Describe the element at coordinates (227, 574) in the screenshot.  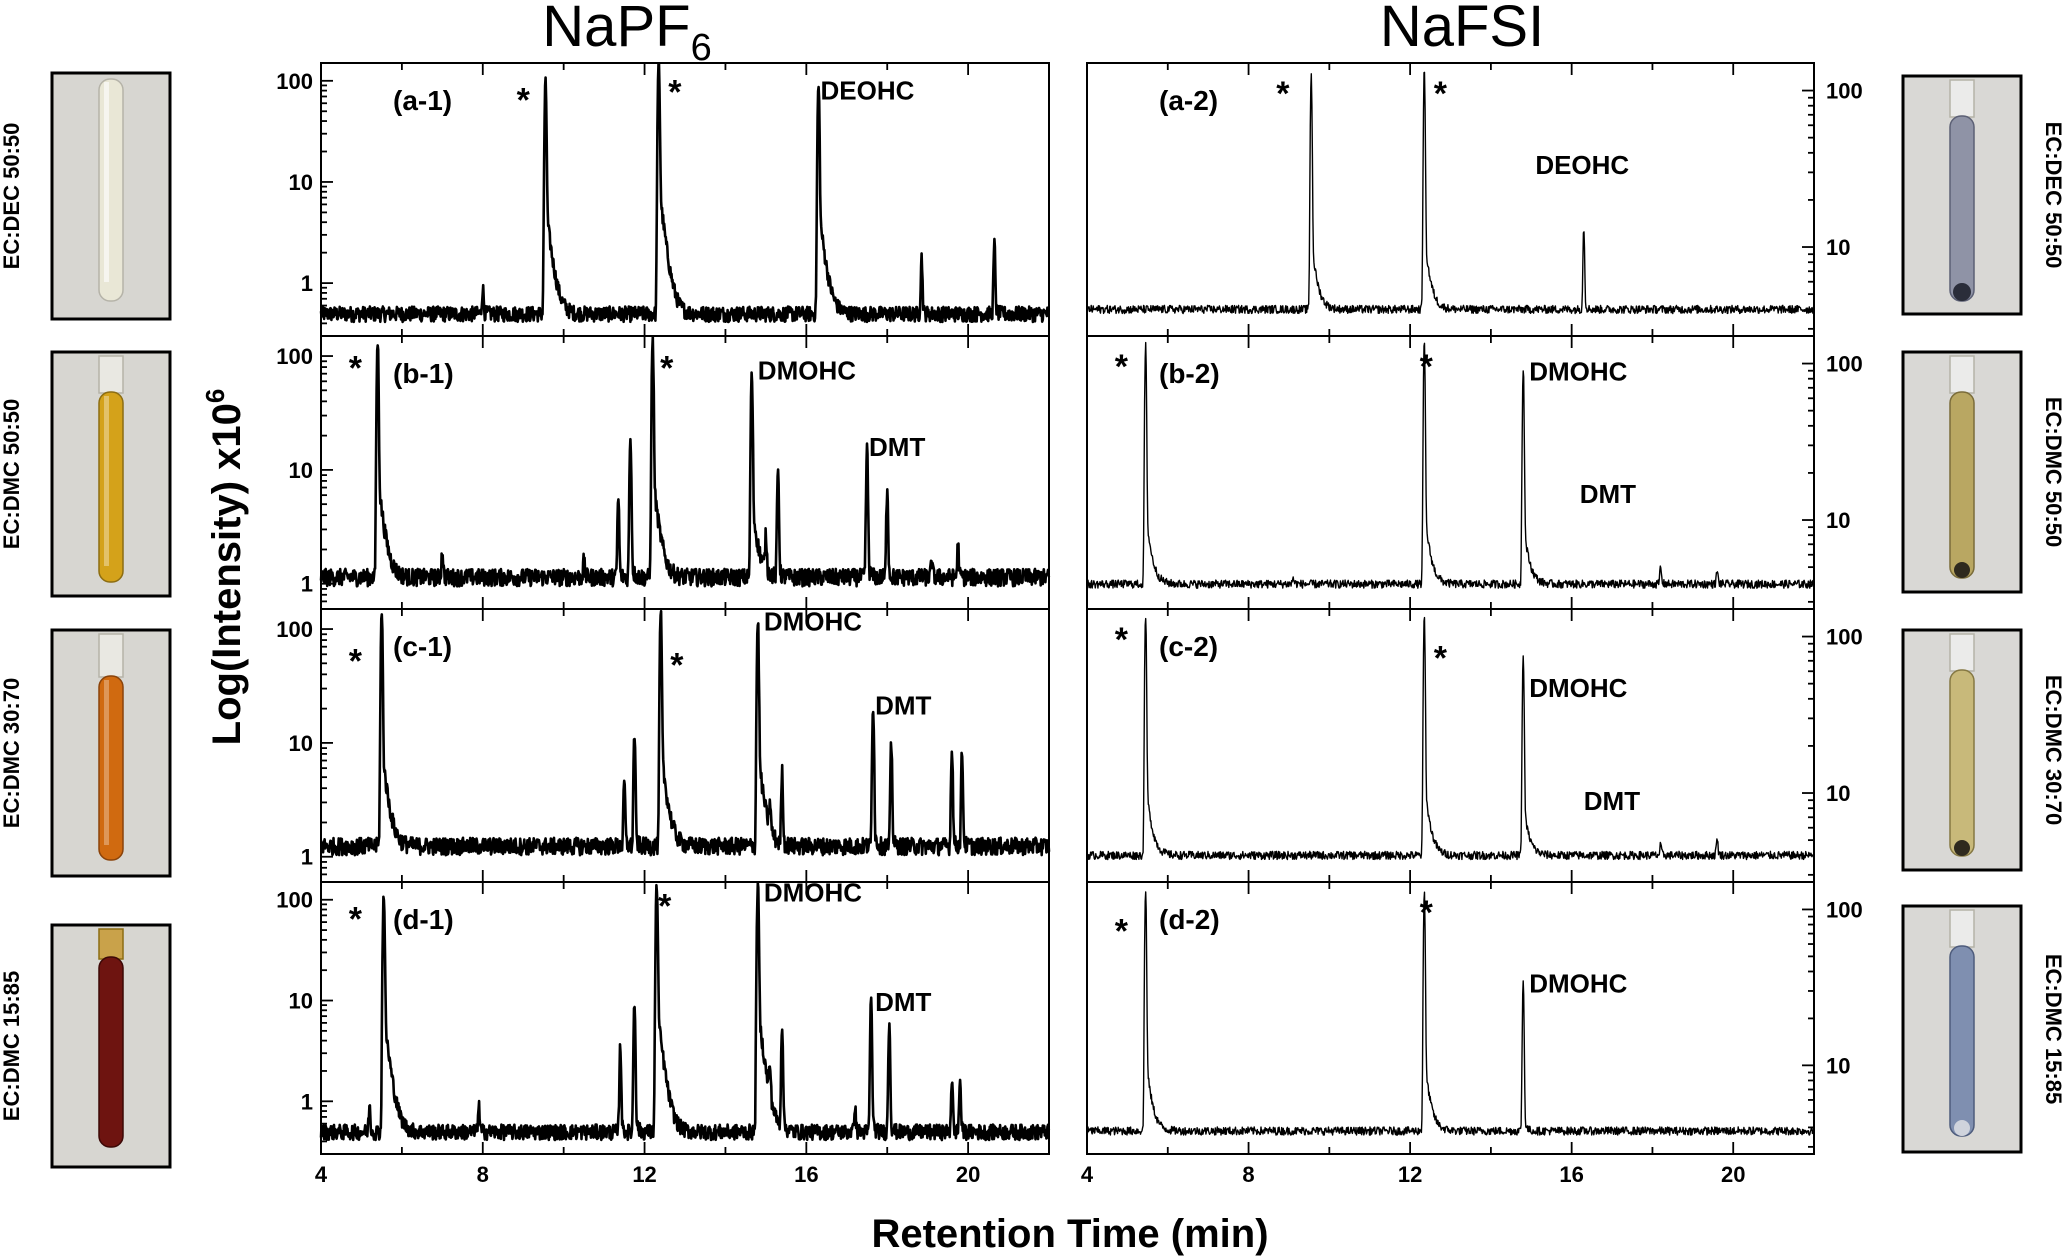
I see `y-axis-title-main: Log(Intensity) x10` at that location.